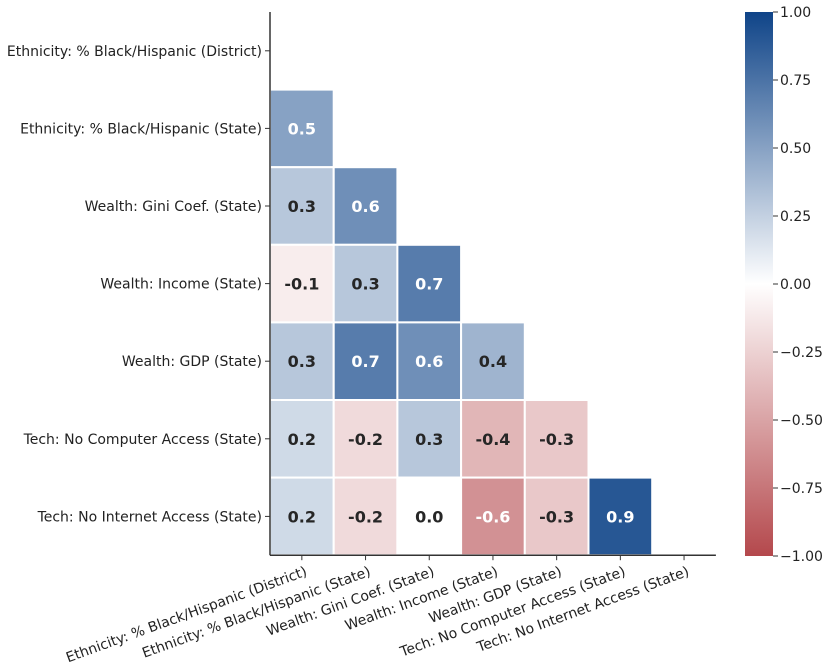  I want to click on colorbar-tick-label: 0.25, so click(795, 217).